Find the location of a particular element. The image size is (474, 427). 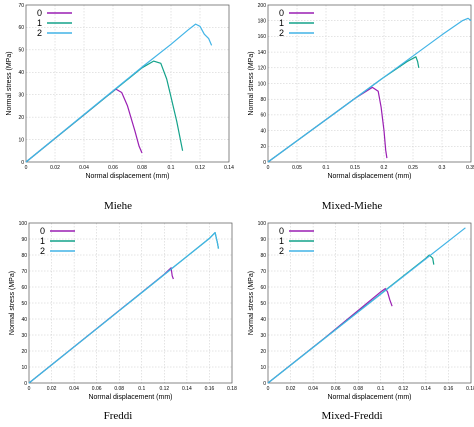

x-tick-label: 0.25 is located at coordinates (413, 168).